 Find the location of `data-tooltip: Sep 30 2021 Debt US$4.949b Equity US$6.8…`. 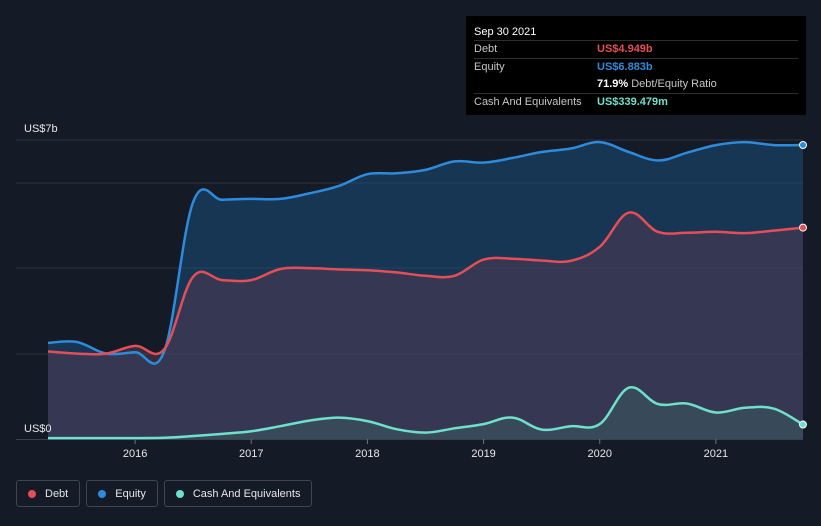

data-tooltip: Sep 30 2021 Debt US$4.949b Equity US$6.8… is located at coordinates (636, 65).